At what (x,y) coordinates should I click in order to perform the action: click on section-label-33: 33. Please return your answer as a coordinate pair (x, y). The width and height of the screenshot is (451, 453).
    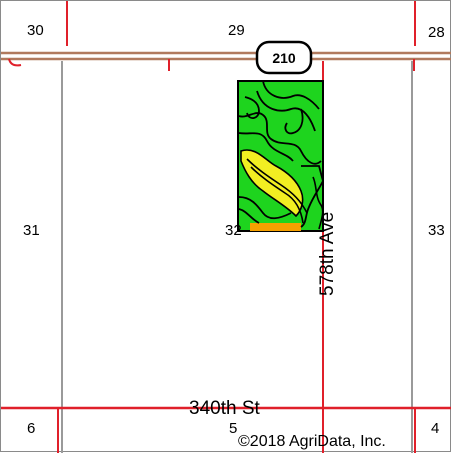
    Looking at the image, I should click on (436, 230).